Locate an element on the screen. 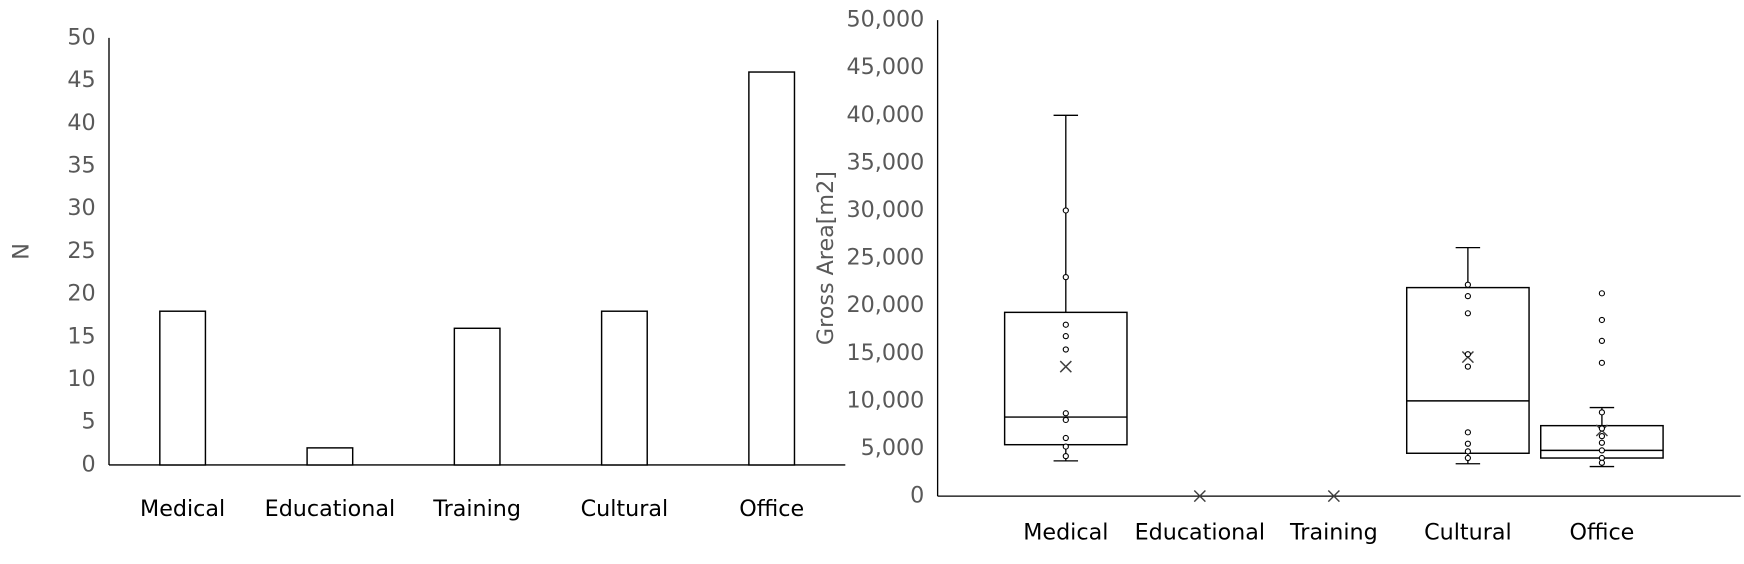  box is located at coordinates (1065, 378).